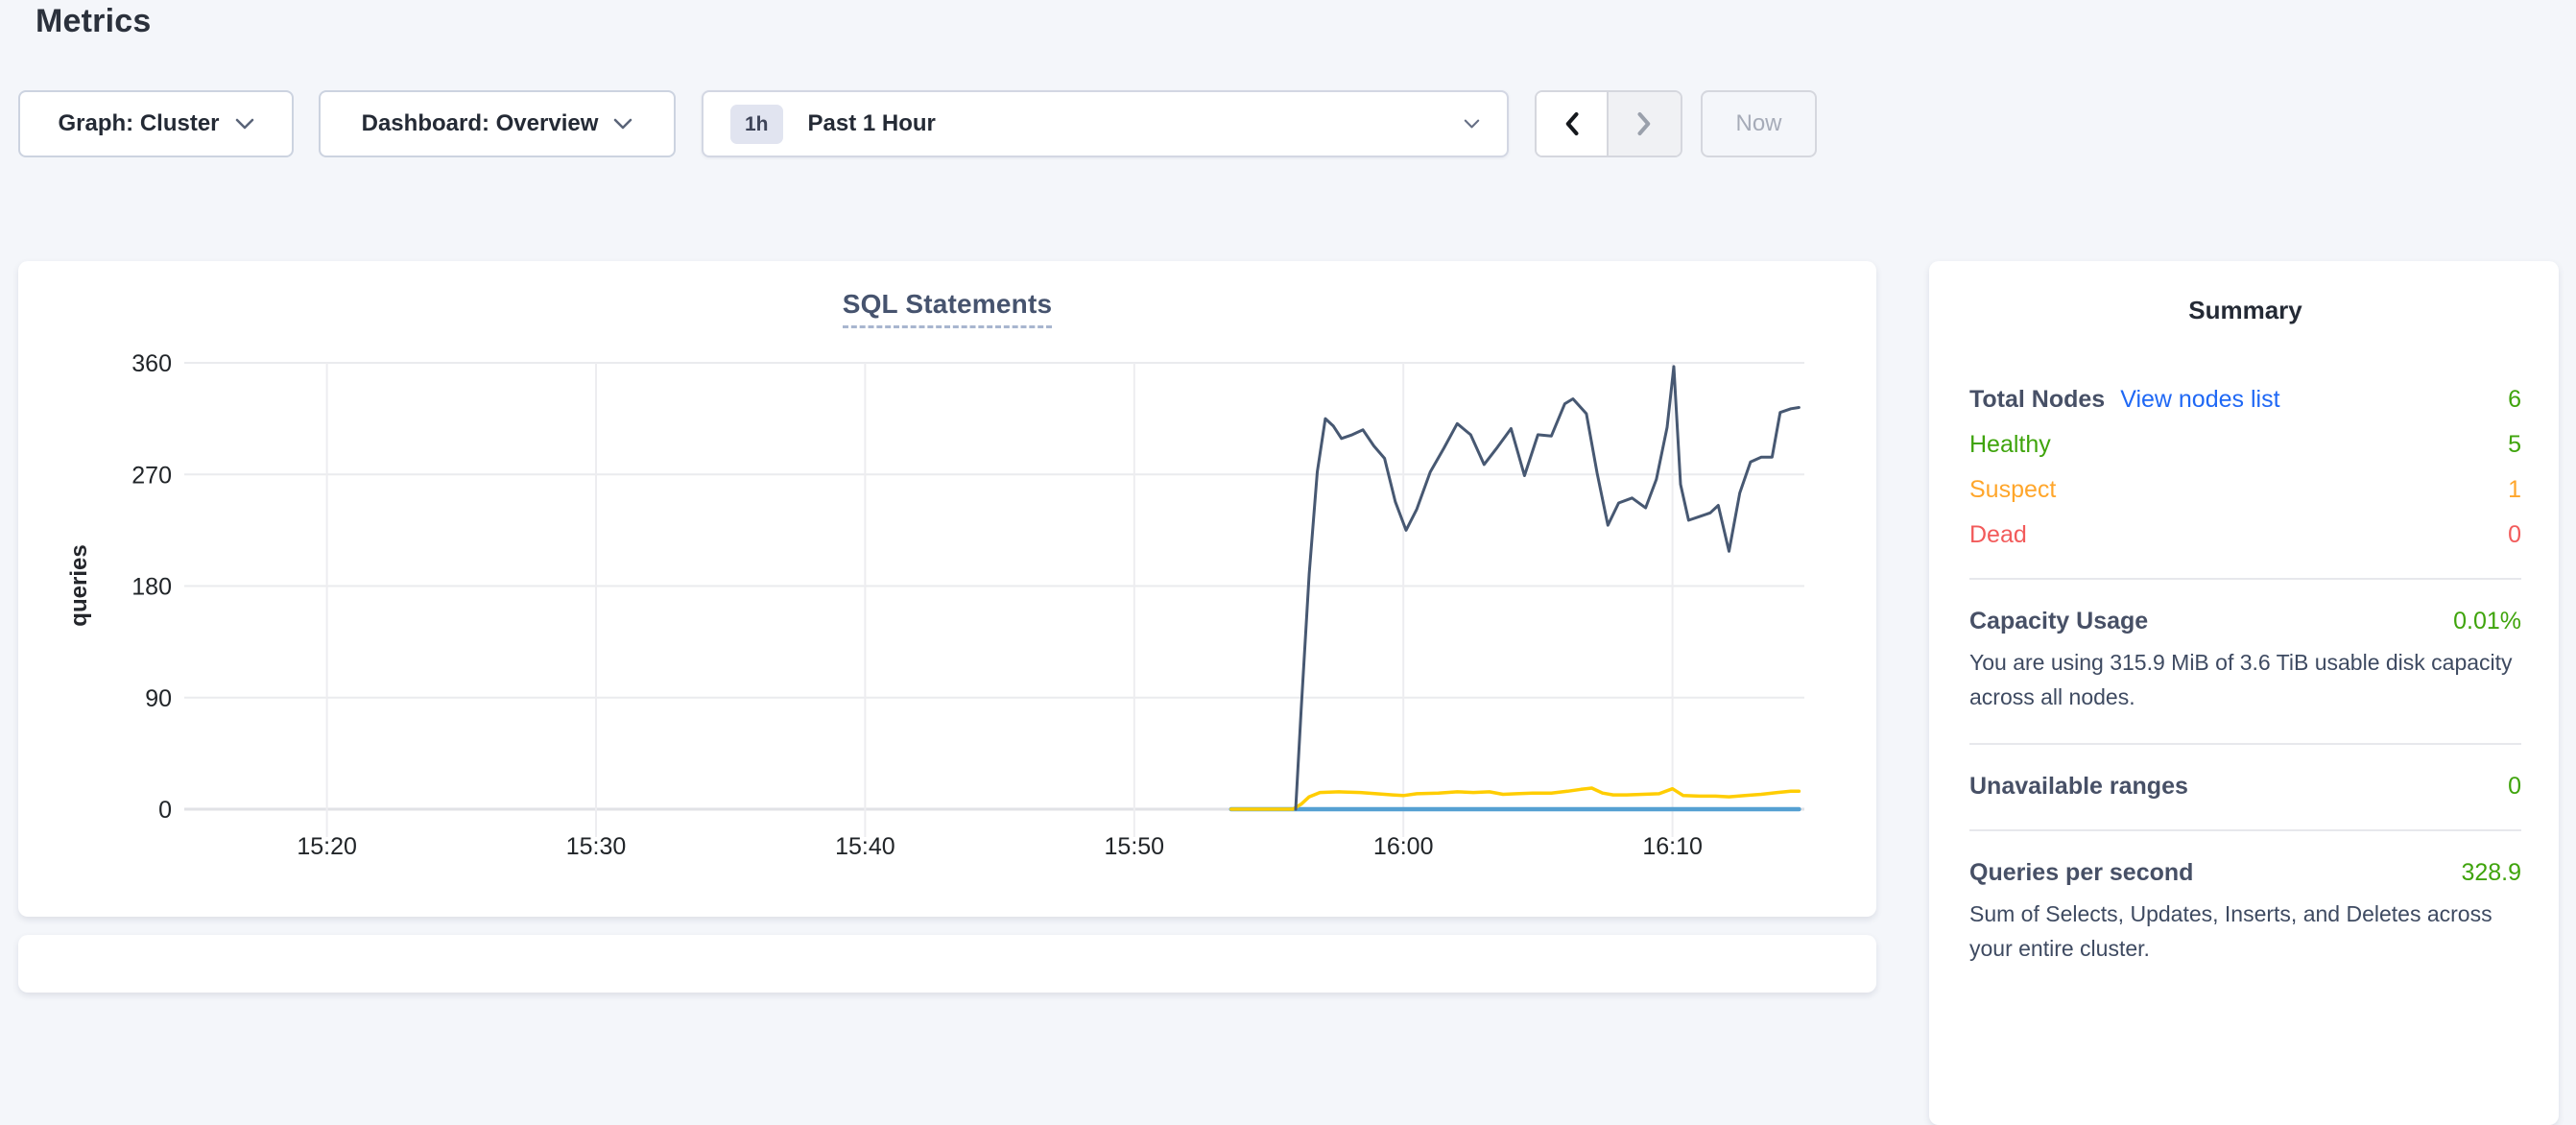 The width and height of the screenshot is (2576, 1125). What do you see at coordinates (151, 587) in the screenshot?
I see `y-tick-label-180: 180` at bounding box center [151, 587].